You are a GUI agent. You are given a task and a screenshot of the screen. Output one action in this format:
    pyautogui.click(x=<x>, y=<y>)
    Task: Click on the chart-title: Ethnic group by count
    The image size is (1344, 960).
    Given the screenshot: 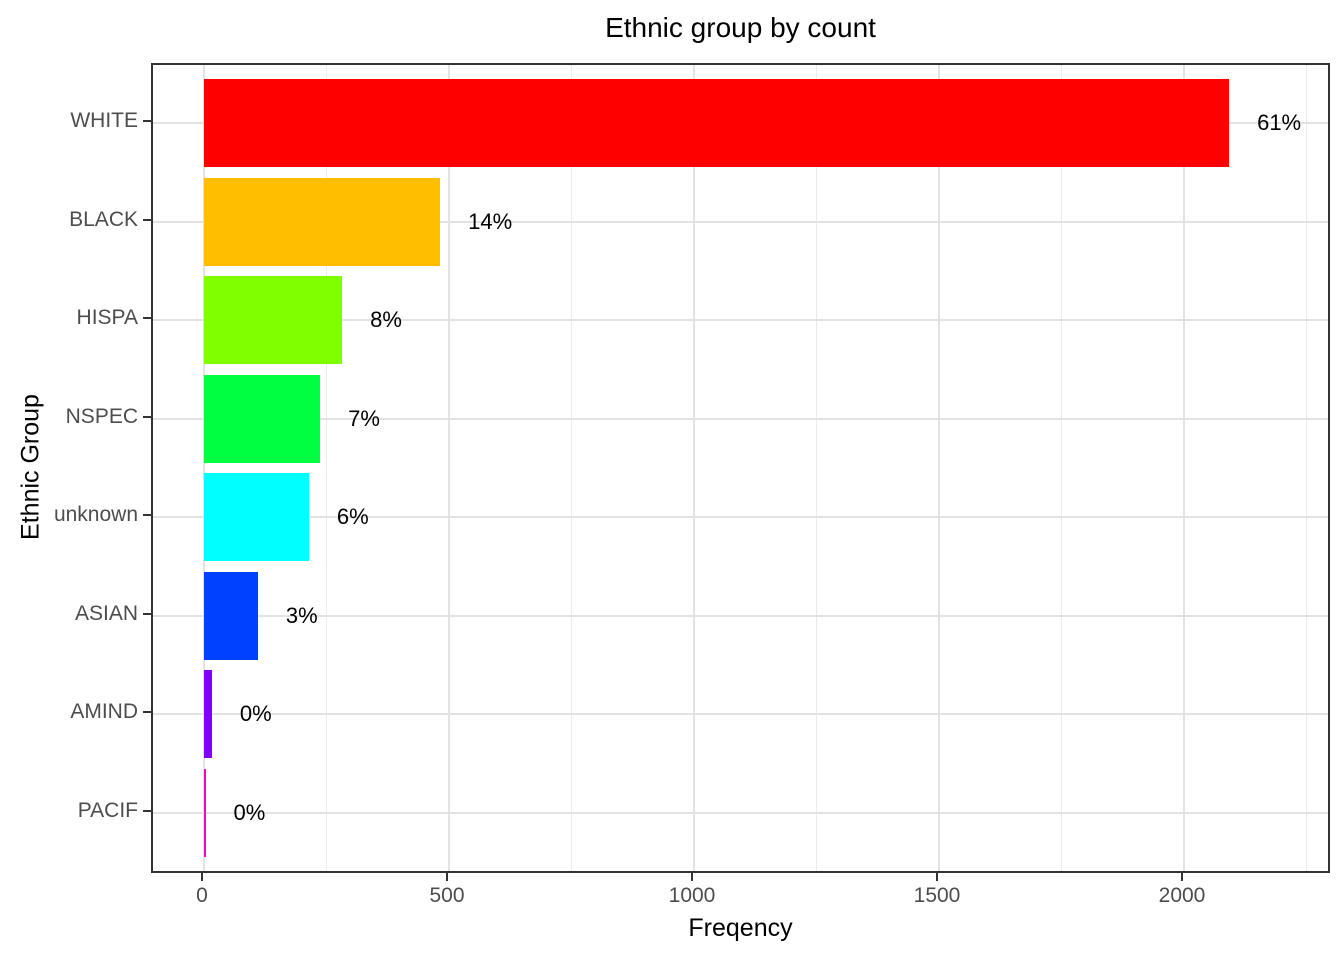 What is the action you would take?
    pyautogui.click(x=740, y=27)
    